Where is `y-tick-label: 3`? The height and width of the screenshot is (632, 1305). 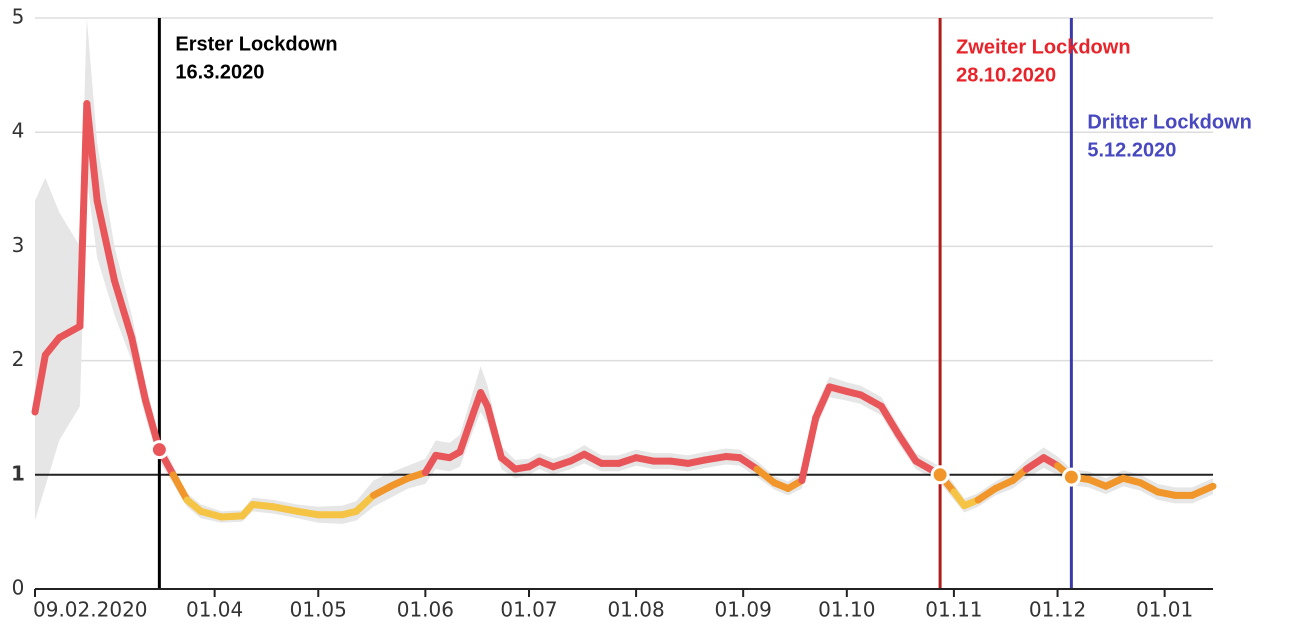
y-tick-label: 3 is located at coordinates (18, 245).